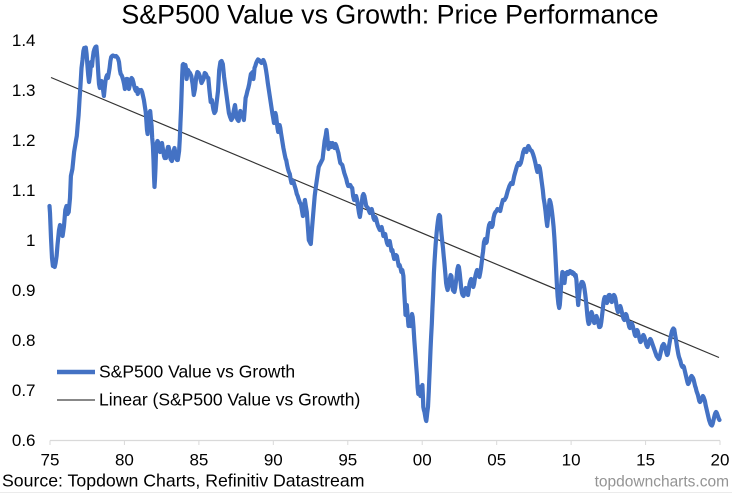  Describe the element at coordinates (24, 140) in the screenshot. I see `svg-text: 1.2` at that location.